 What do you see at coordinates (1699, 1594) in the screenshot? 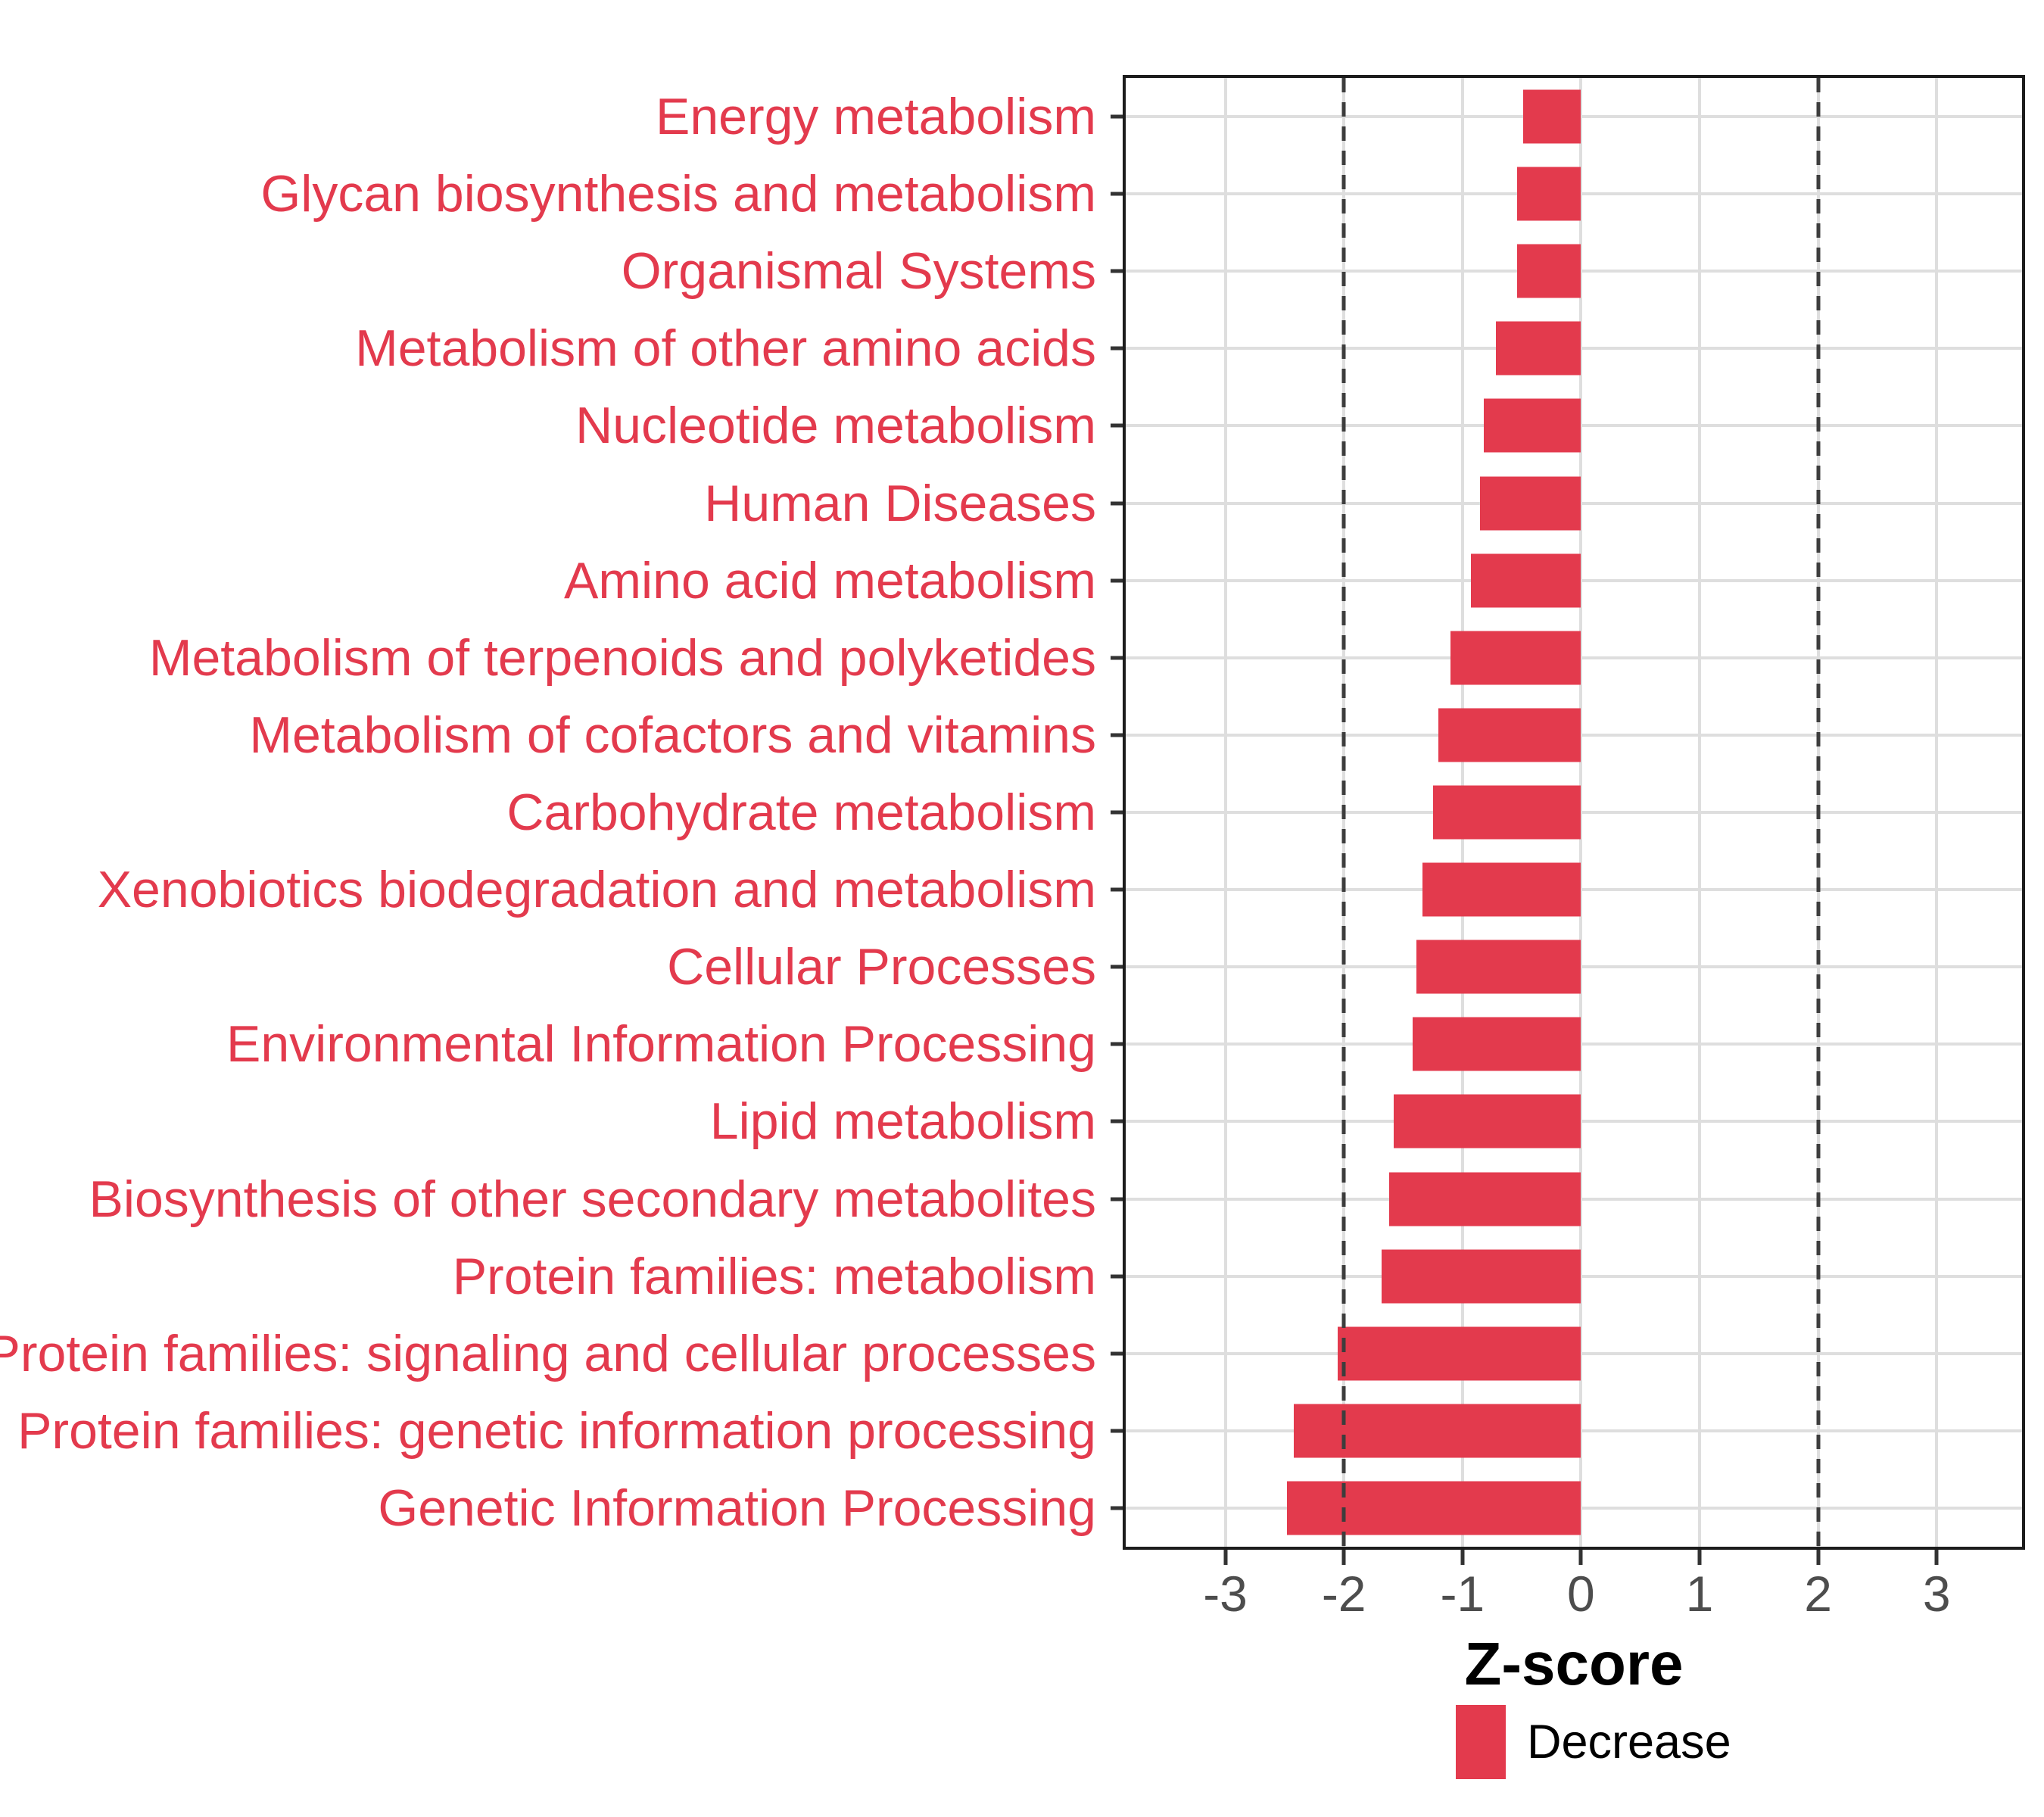
I see `x-tick-label: 1` at bounding box center [1699, 1594].